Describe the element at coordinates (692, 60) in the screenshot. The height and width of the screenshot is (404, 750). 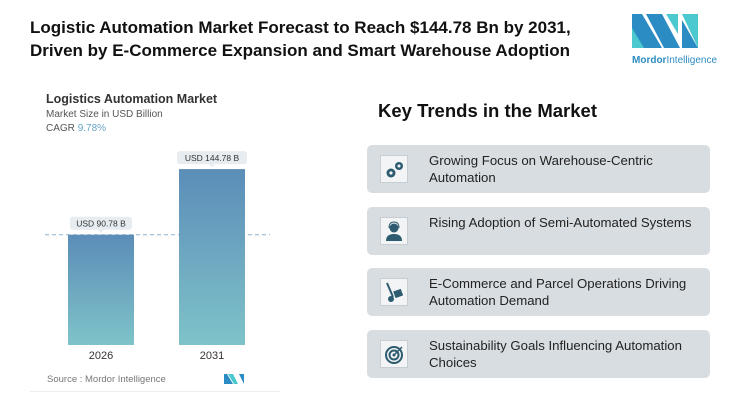
I see `logo-word2: Intelligence` at that location.